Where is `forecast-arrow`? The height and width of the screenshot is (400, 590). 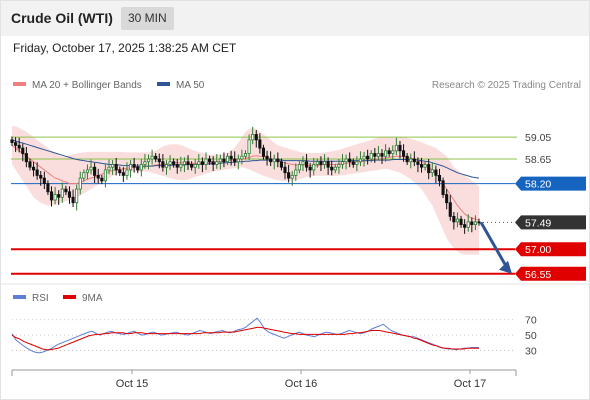
forecast-arrow is located at coordinates (494, 245).